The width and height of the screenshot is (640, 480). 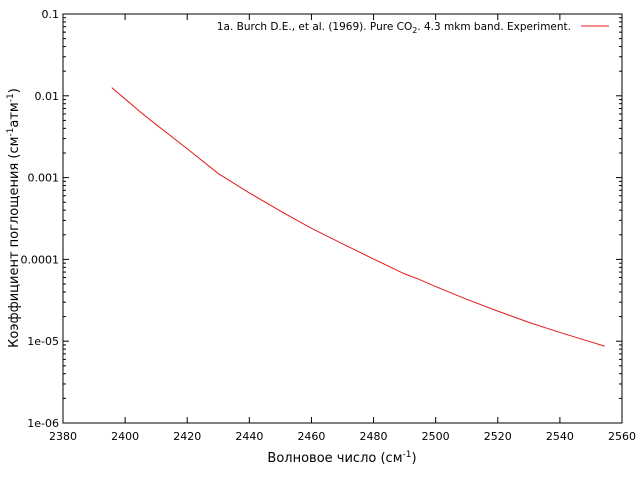 What do you see at coordinates (341, 458) in the screenshot?
I see `x-axis-title: Волновое число (см-1)` at bounding box center [341, 458].